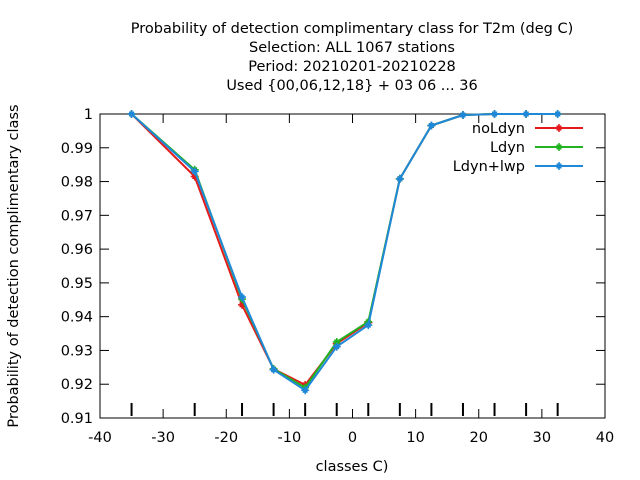 The width and height of the screenshot is (640, 480). Describe the element at coordinates (77, 149) in the screenshot. I see `y-tick-label: 0.99` at that location.